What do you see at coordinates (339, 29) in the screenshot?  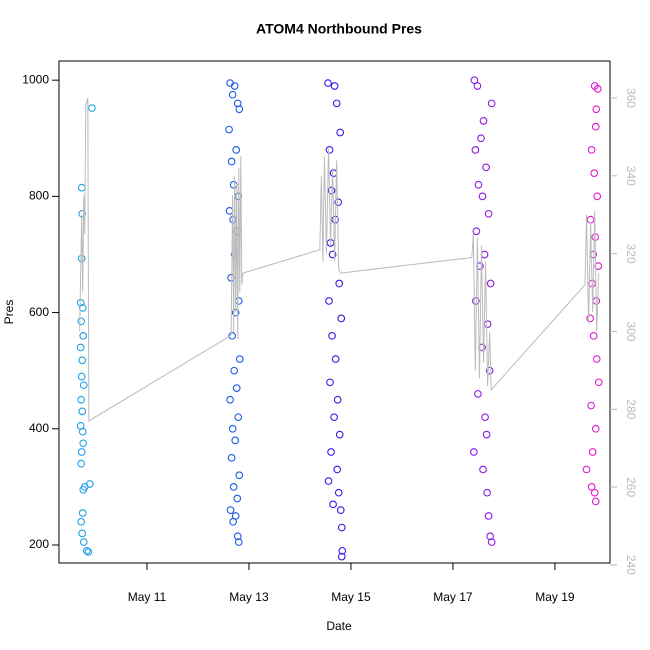 I see `chart-title: ATOM4 Northbound Pres` at bounding box center [339, 29].